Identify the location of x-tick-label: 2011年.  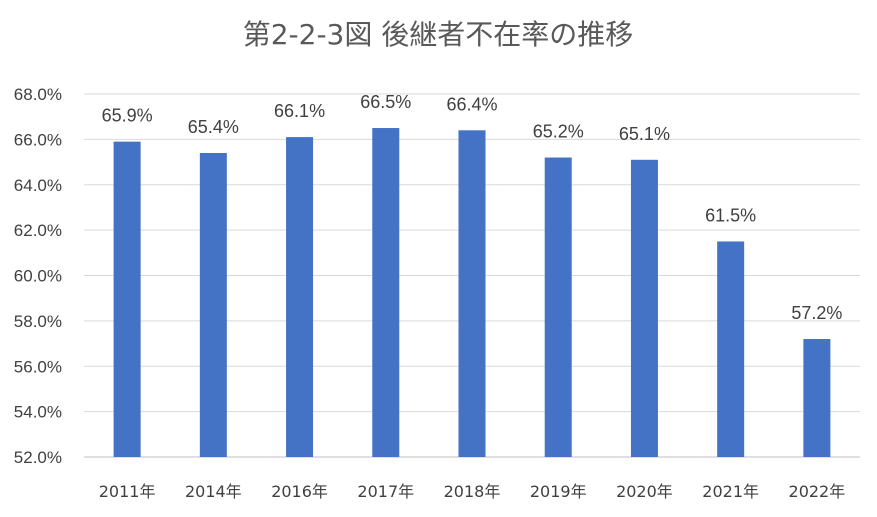
(127, 491).